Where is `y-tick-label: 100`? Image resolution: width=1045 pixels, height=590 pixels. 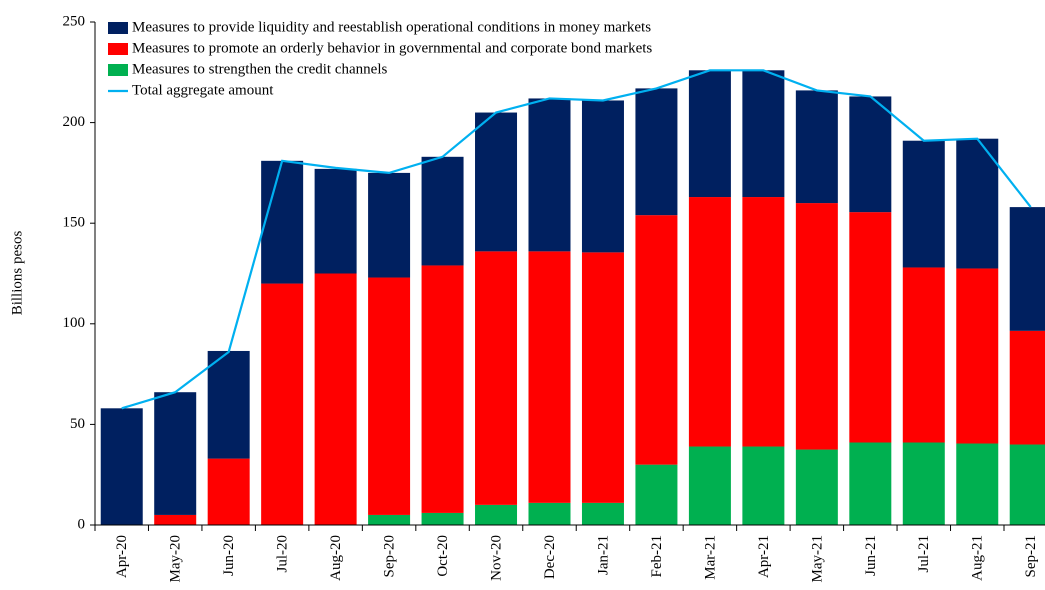 y-tick-label: 100 is located at coordinates (74, 323).